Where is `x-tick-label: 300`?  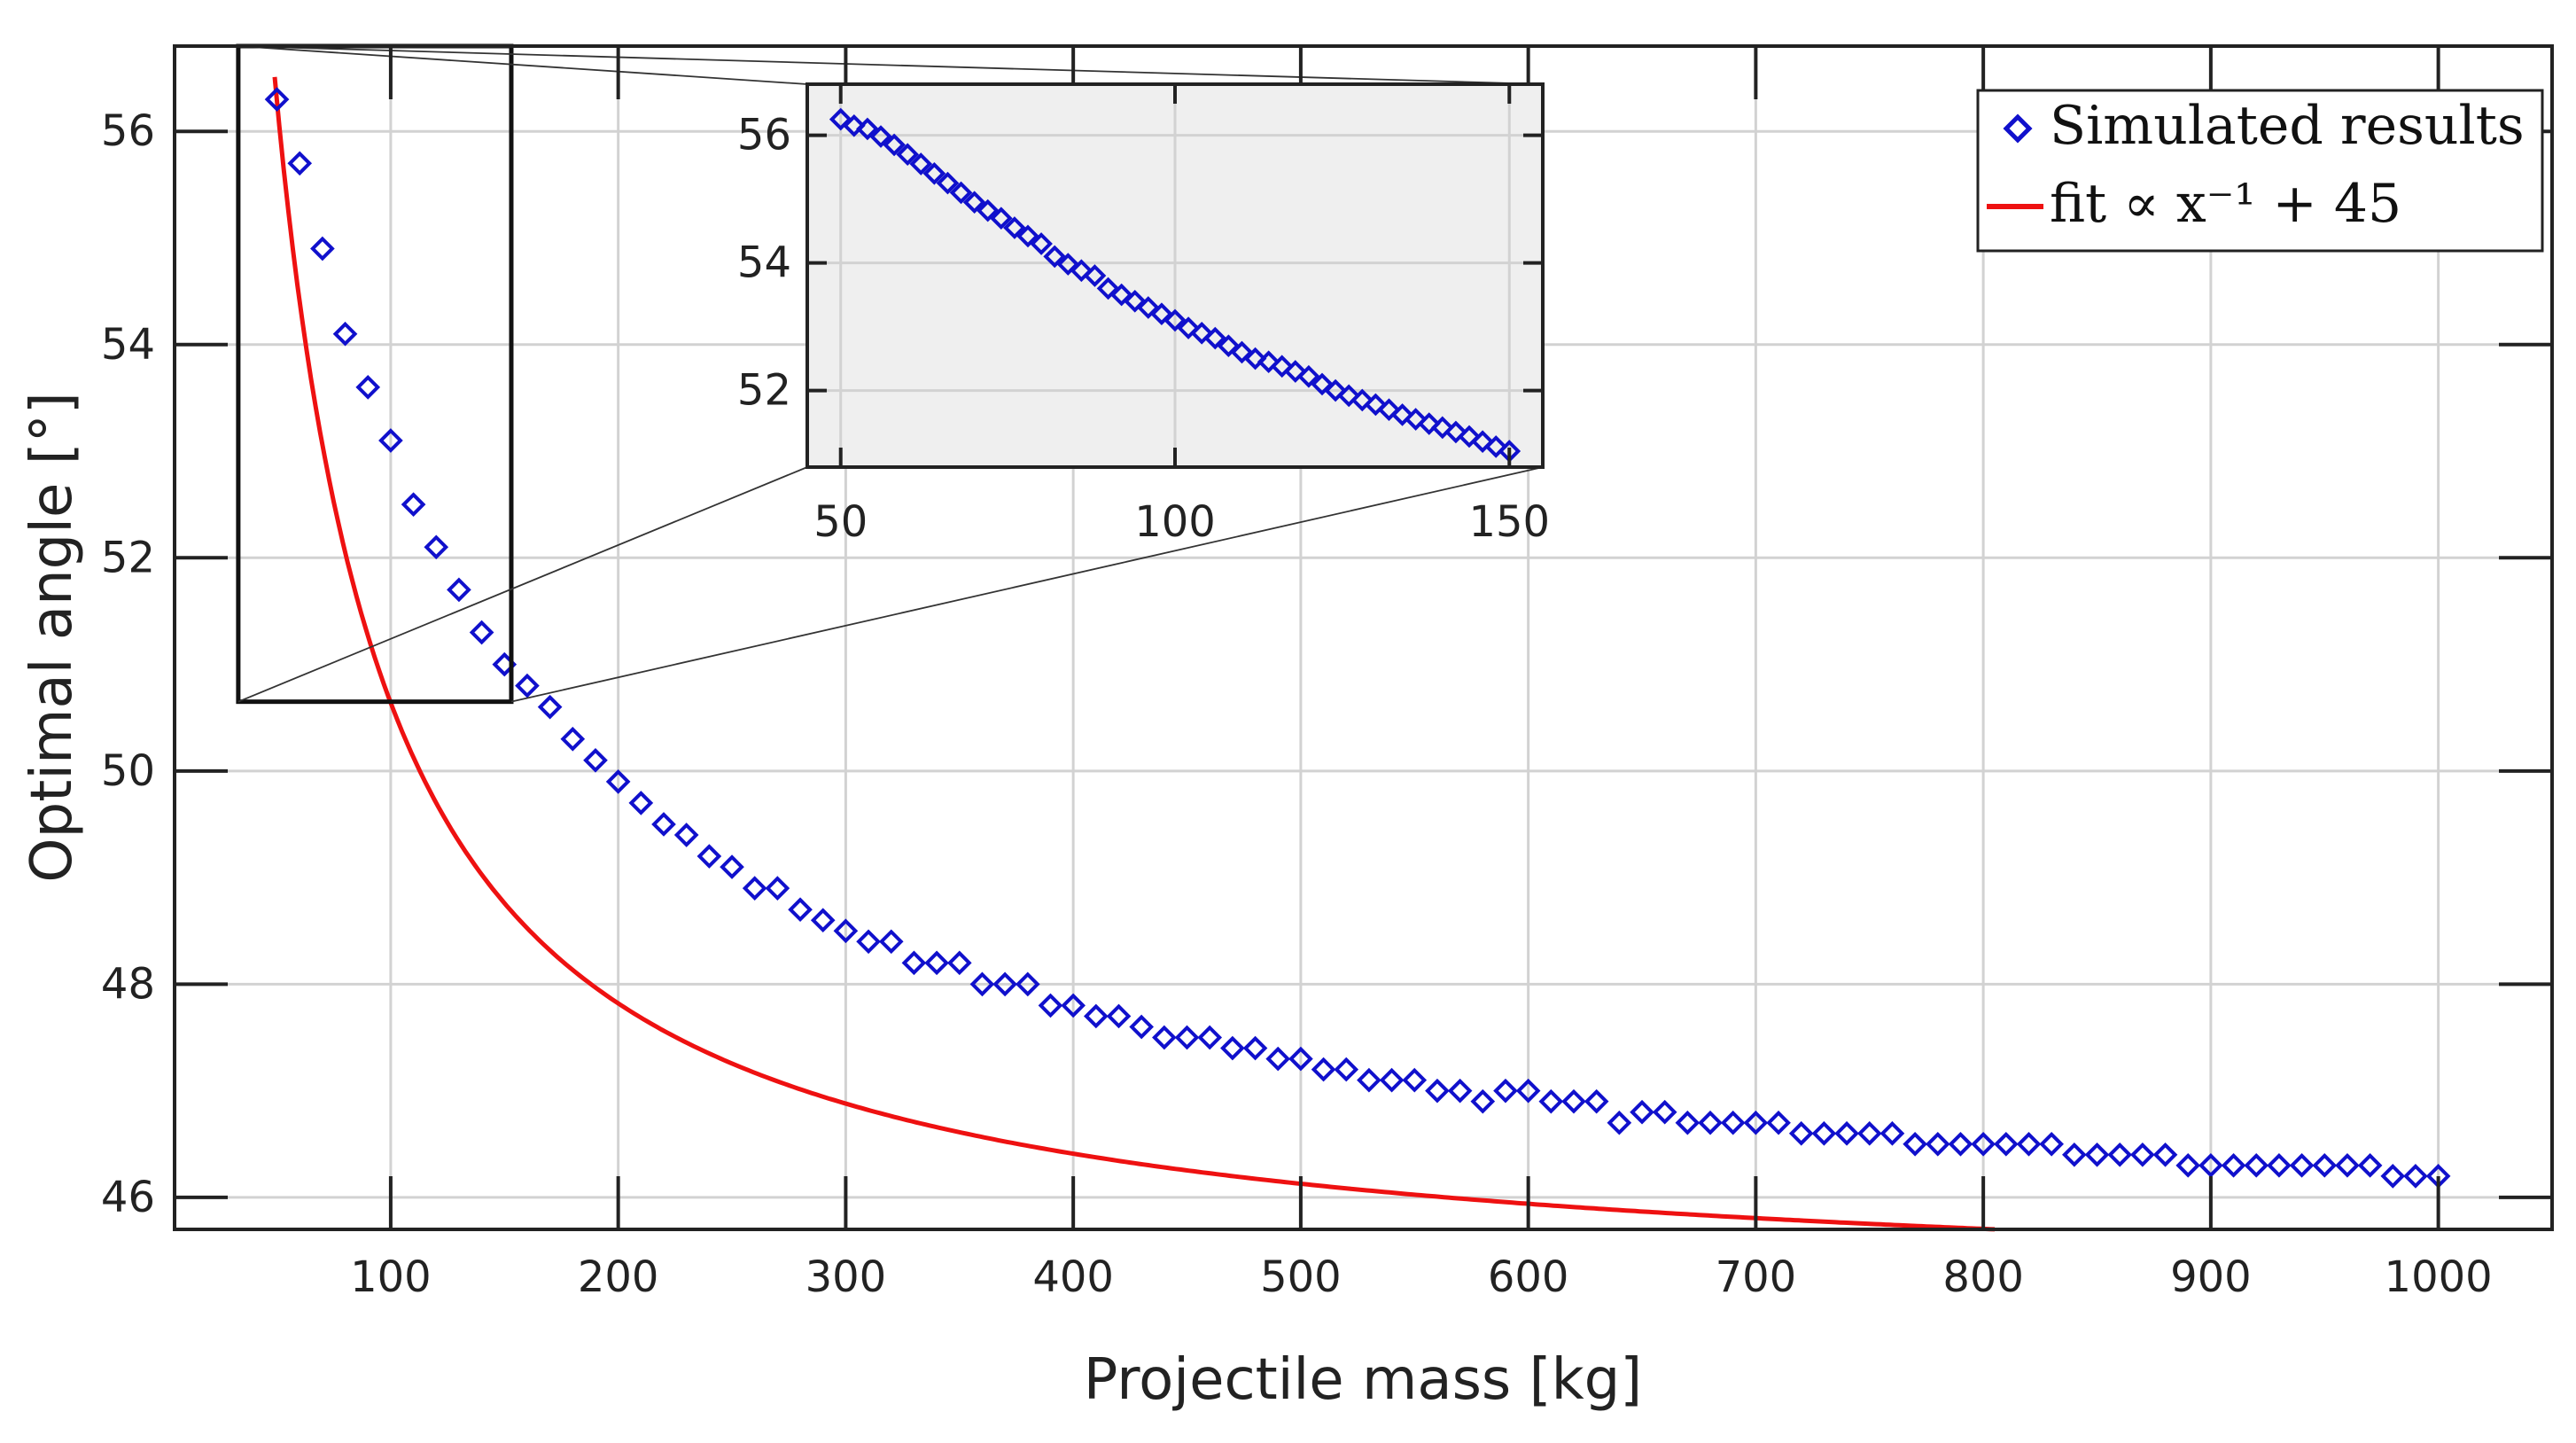 x-tick-label: 300 is located at coordinates (846, 1277).